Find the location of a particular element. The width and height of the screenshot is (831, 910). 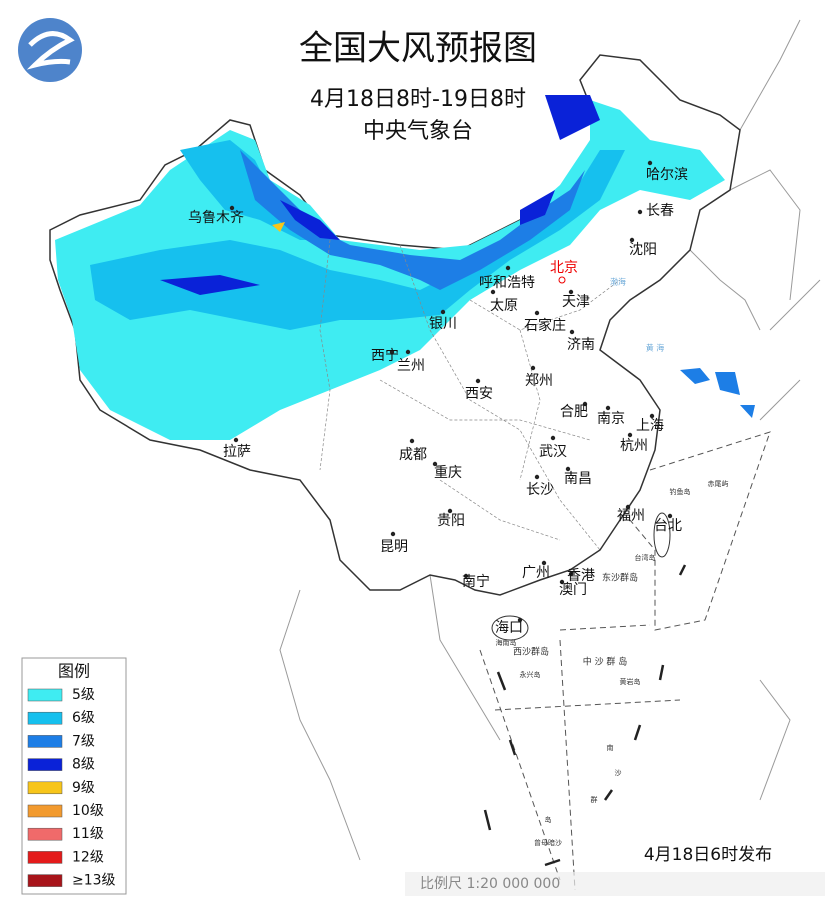

island-label: 群 is located at coordinates (594, 799).